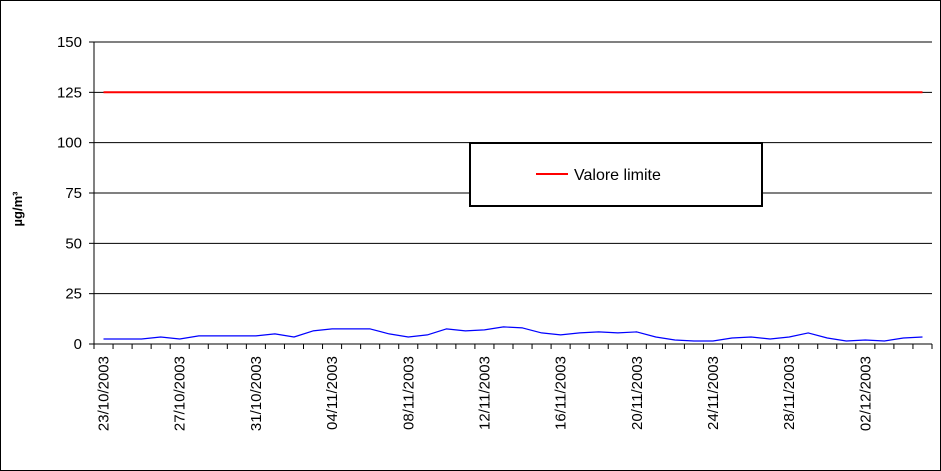  I want to click on x-tick-label: 20/11/2003, so click(637, 393).